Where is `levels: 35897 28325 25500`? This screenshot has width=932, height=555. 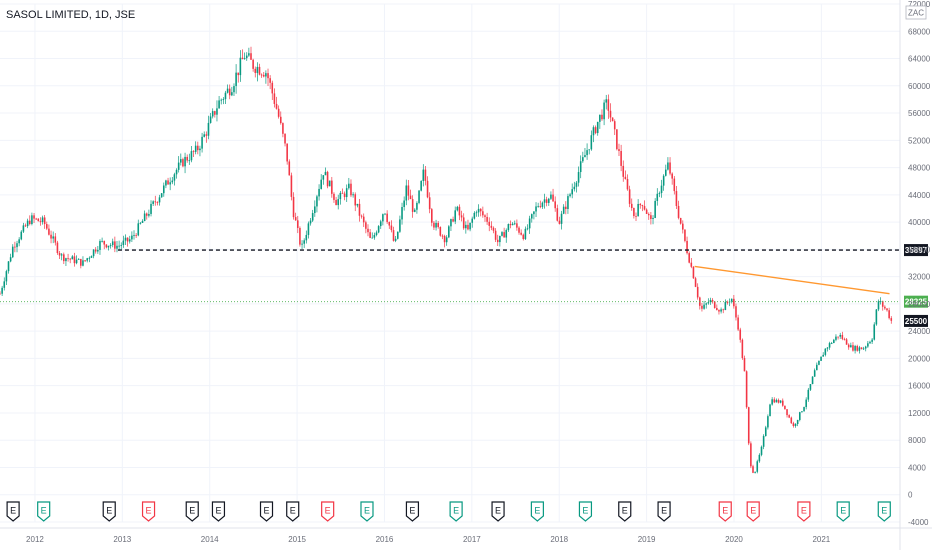
levels: 35897 28325 25500 is located at coordinates (464, 285).